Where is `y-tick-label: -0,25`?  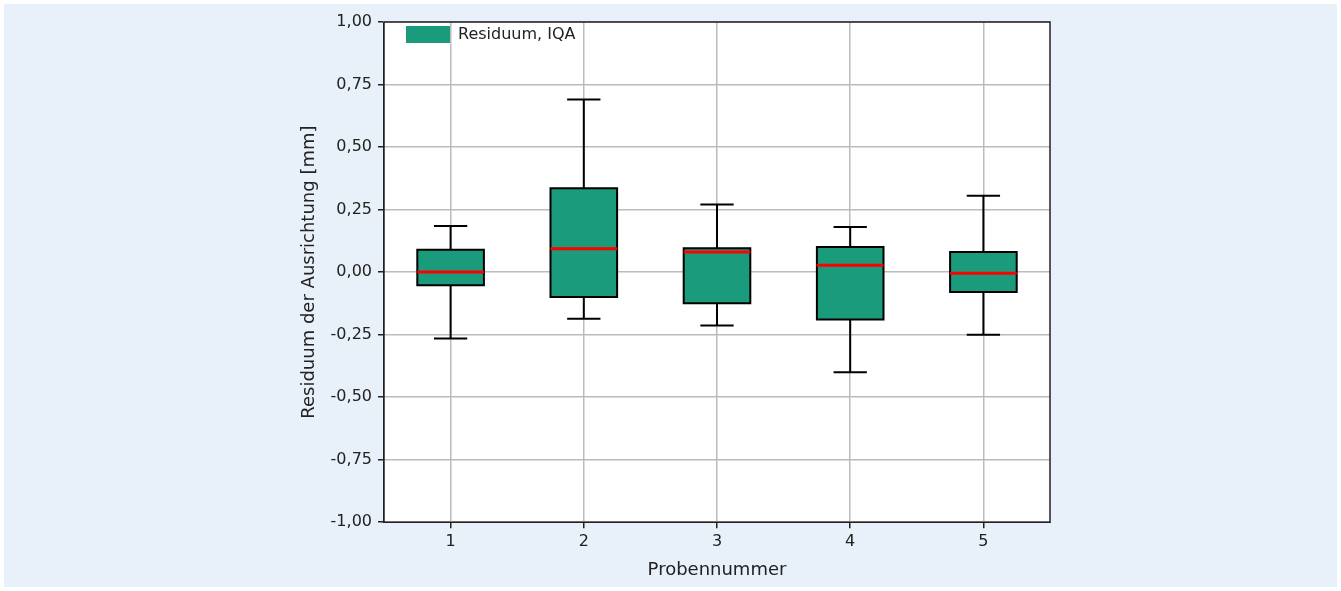 y-tick-label: -0,25 is located at coordinates (351, 333).